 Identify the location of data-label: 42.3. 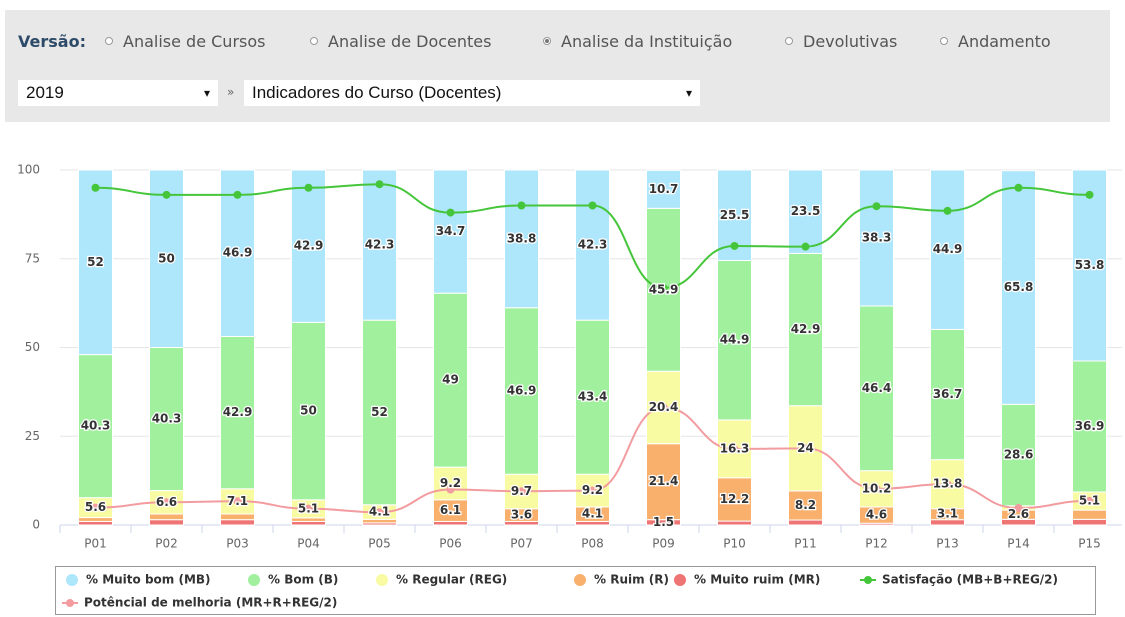
(593, 245).